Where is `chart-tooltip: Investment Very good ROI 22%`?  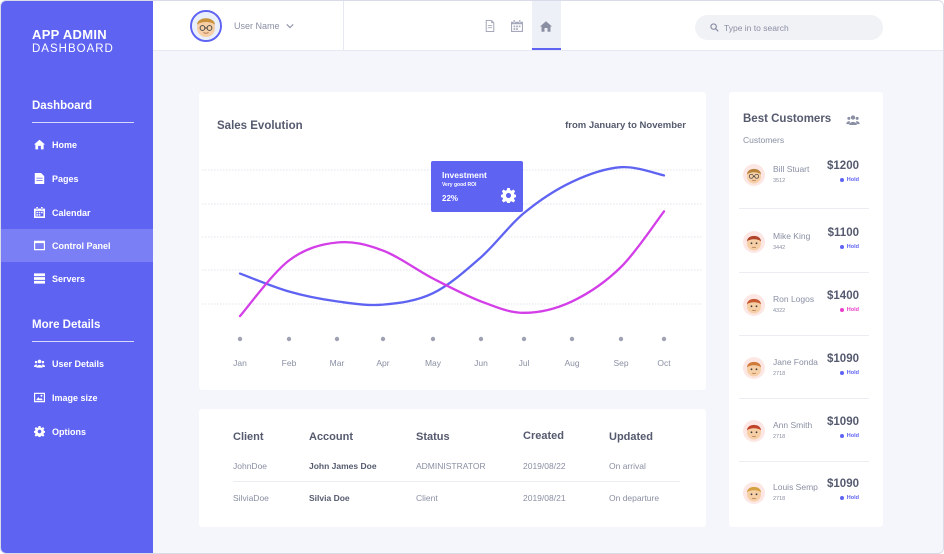
chart-tooltip: Investment Very good ROI 22% is located at coordinates (477, 186).